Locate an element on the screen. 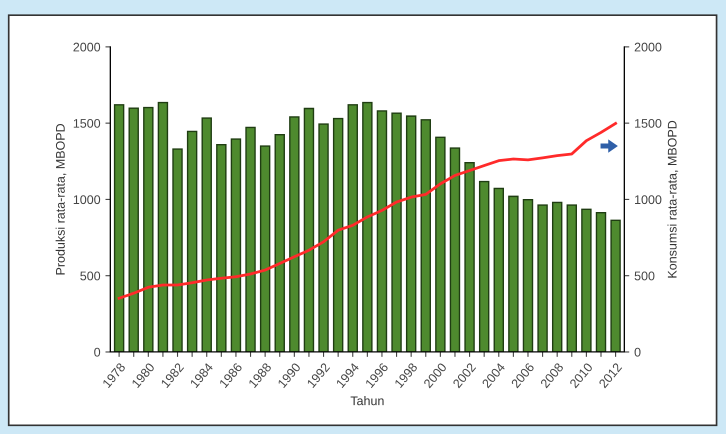  y2-tick-label: 0 is located at coordinates (637, 352).